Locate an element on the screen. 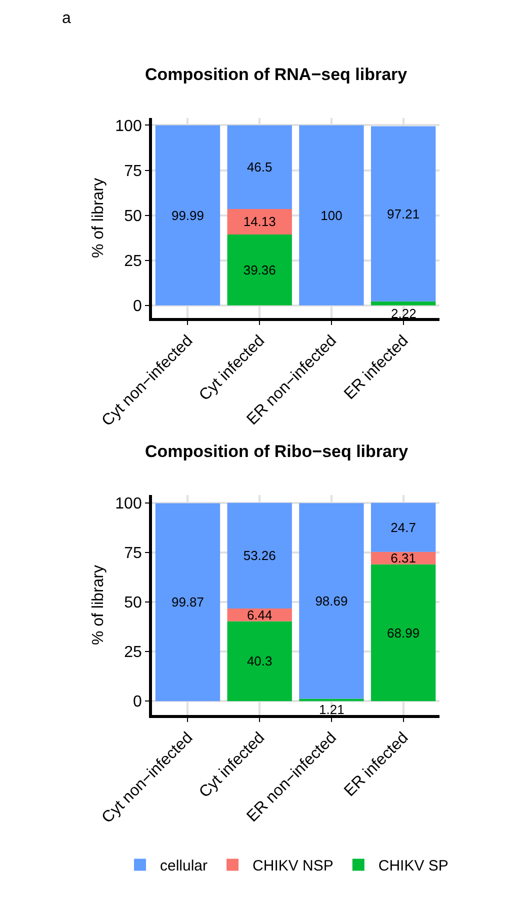 The width and height of the screenshot is (521, 917). data-label: 1.21 is located at coordinates (331, 709).